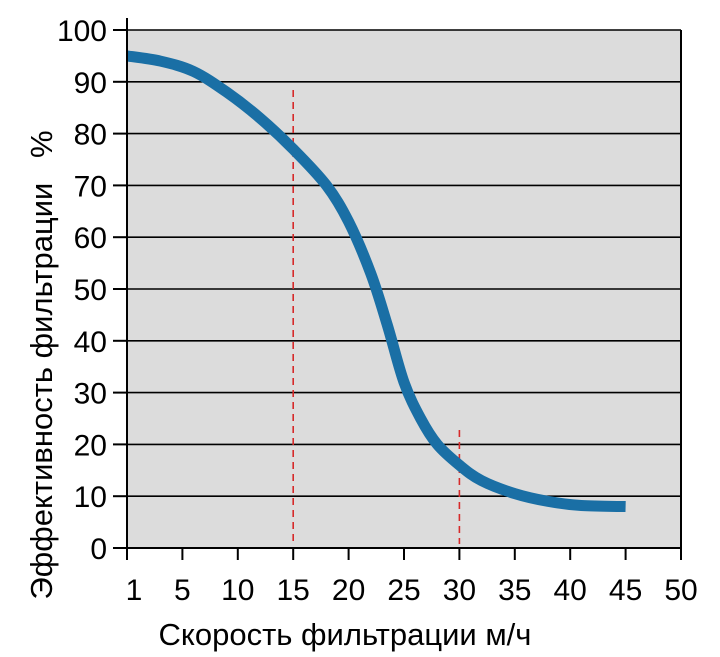  What do you see at coordinates (625, 590) in the screenshot?
I see `x-tick-label: 45` at bounding box center [625, 590].